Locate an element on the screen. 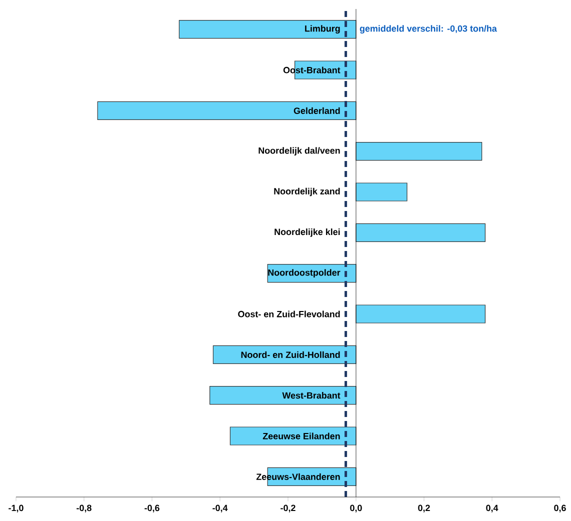  y-tick-label: Limburg is located at coordinates (322, 29).